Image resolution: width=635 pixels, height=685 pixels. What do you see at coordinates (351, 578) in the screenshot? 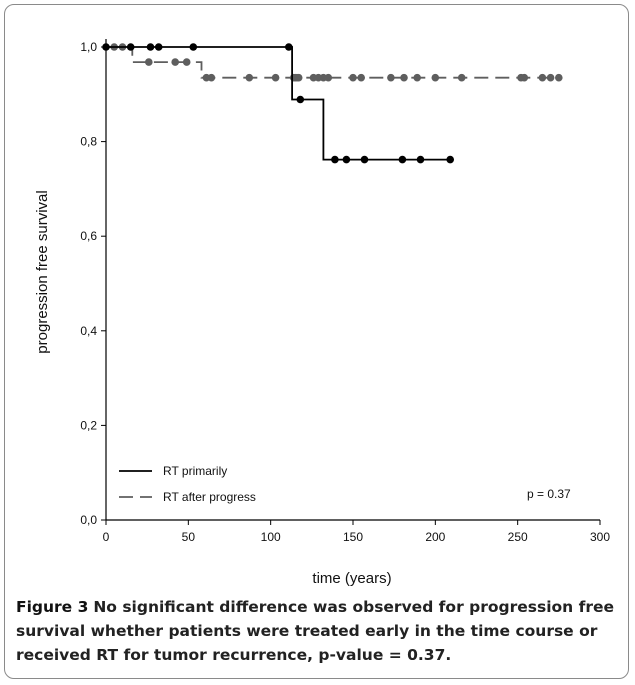
I see `x-axis-label: time (years)` at bounding box center [351, 578].